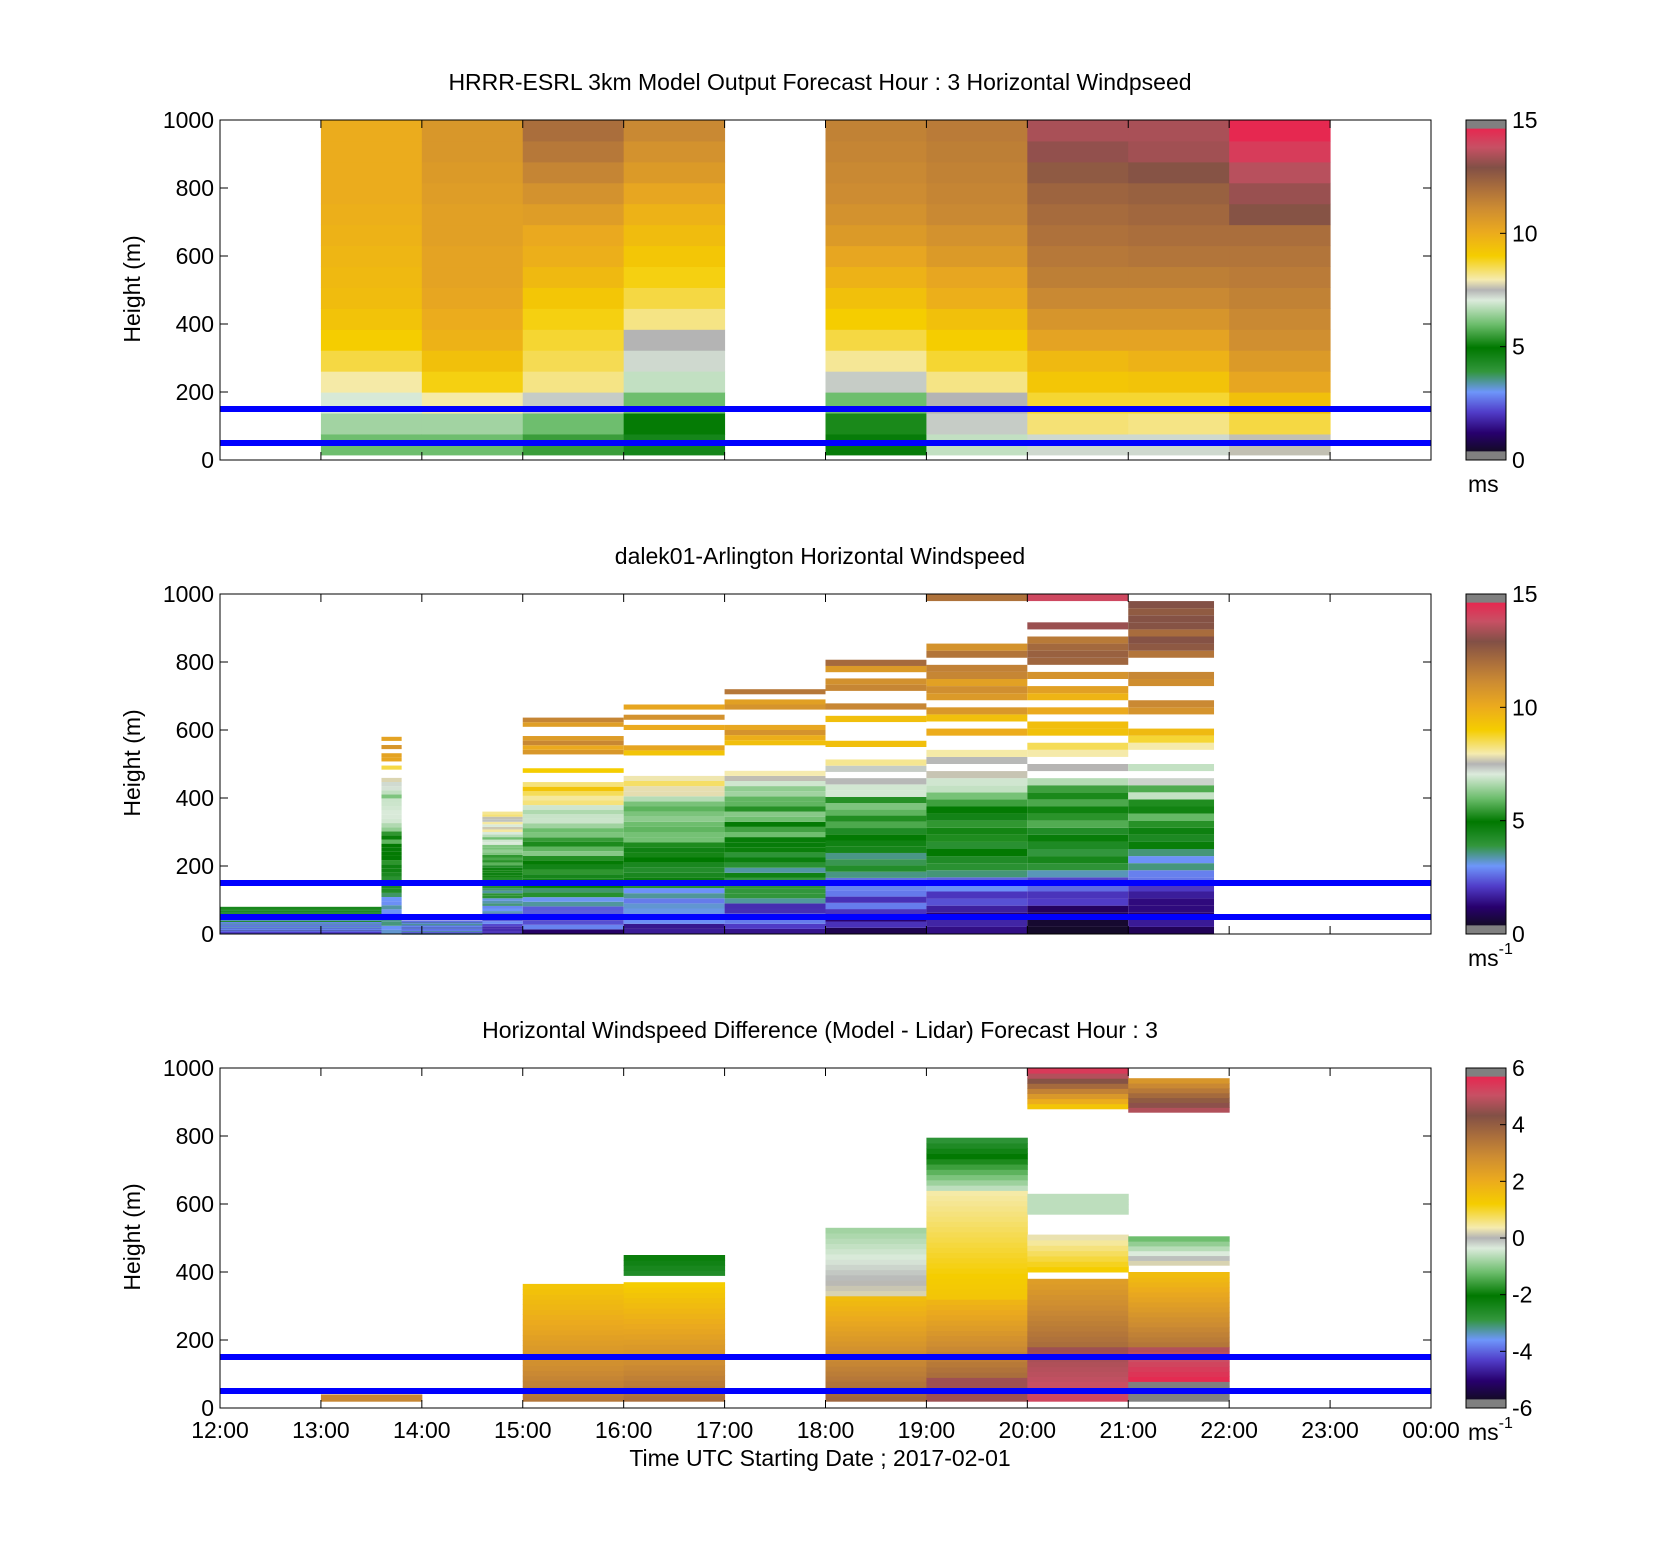  Describe the element at coordinates (1518, 1125) in the screenshot. I see `colorbar-tick-label: 4` at that location.